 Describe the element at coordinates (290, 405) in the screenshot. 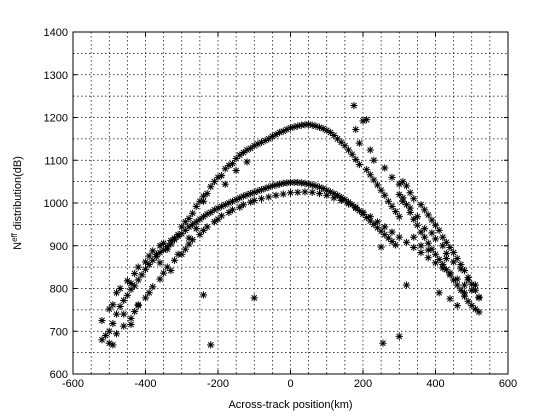

I see `x-axis-label: Across-track position(km)` at that location.